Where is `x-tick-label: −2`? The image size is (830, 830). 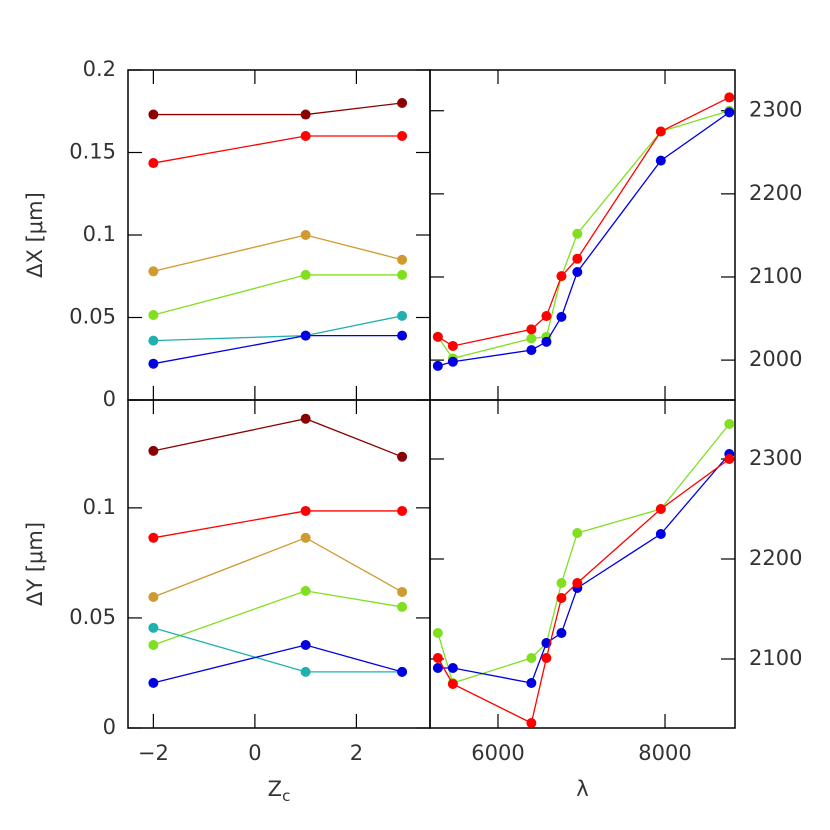
x-tick-label: −2 is located at coordinates (153, 753).